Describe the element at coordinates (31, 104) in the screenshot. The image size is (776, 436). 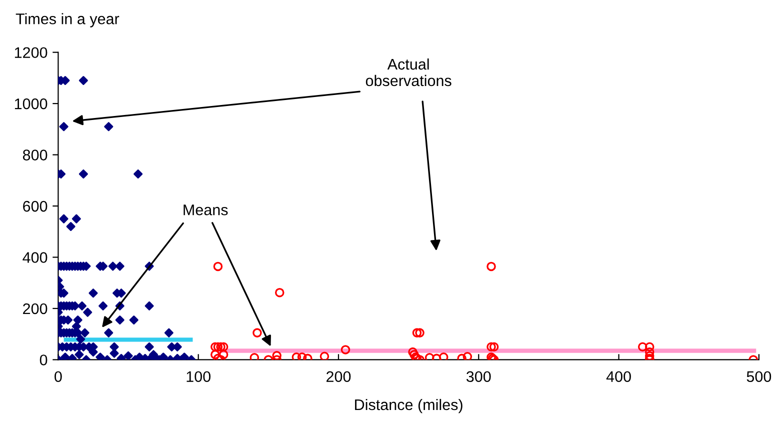
I see `y-tick-label: 1000` at that location.